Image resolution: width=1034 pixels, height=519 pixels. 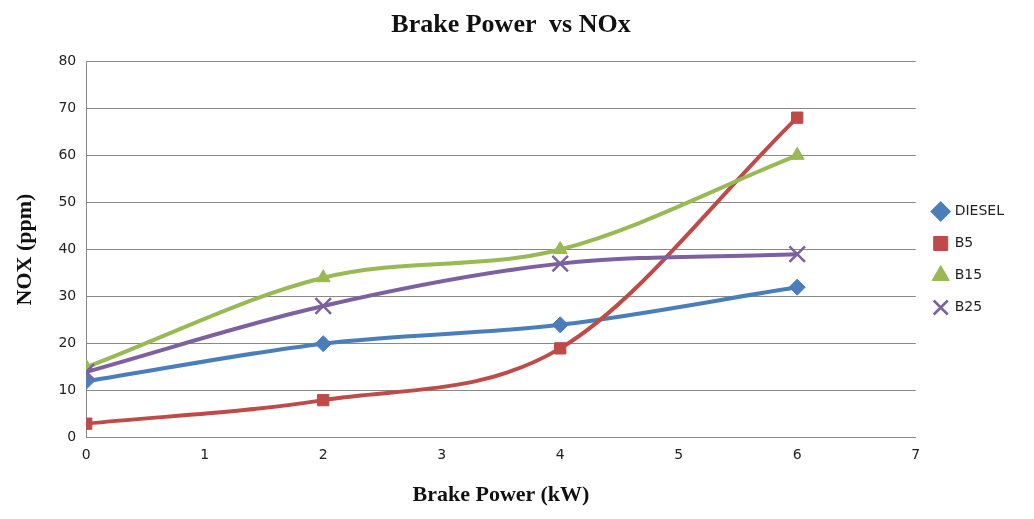 What do you see at coordinates (67, 201) in the screenshot?
I see `y-tick-label: 50` at bounding box center [67, 201].